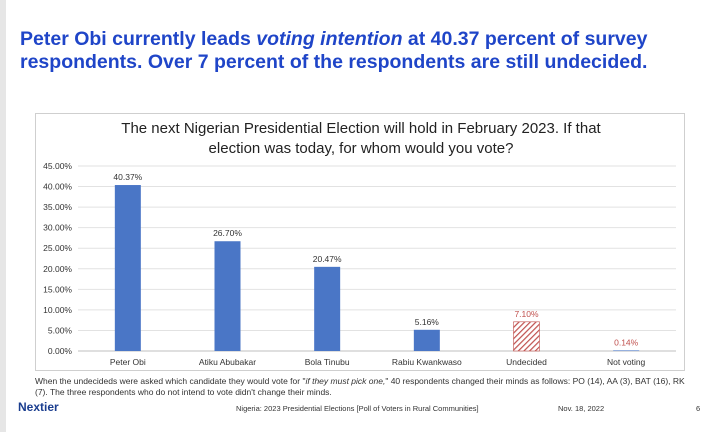 This screenshot has height=432, width=710. I want to click on bar-bola-tinubu, so click(327, 308).